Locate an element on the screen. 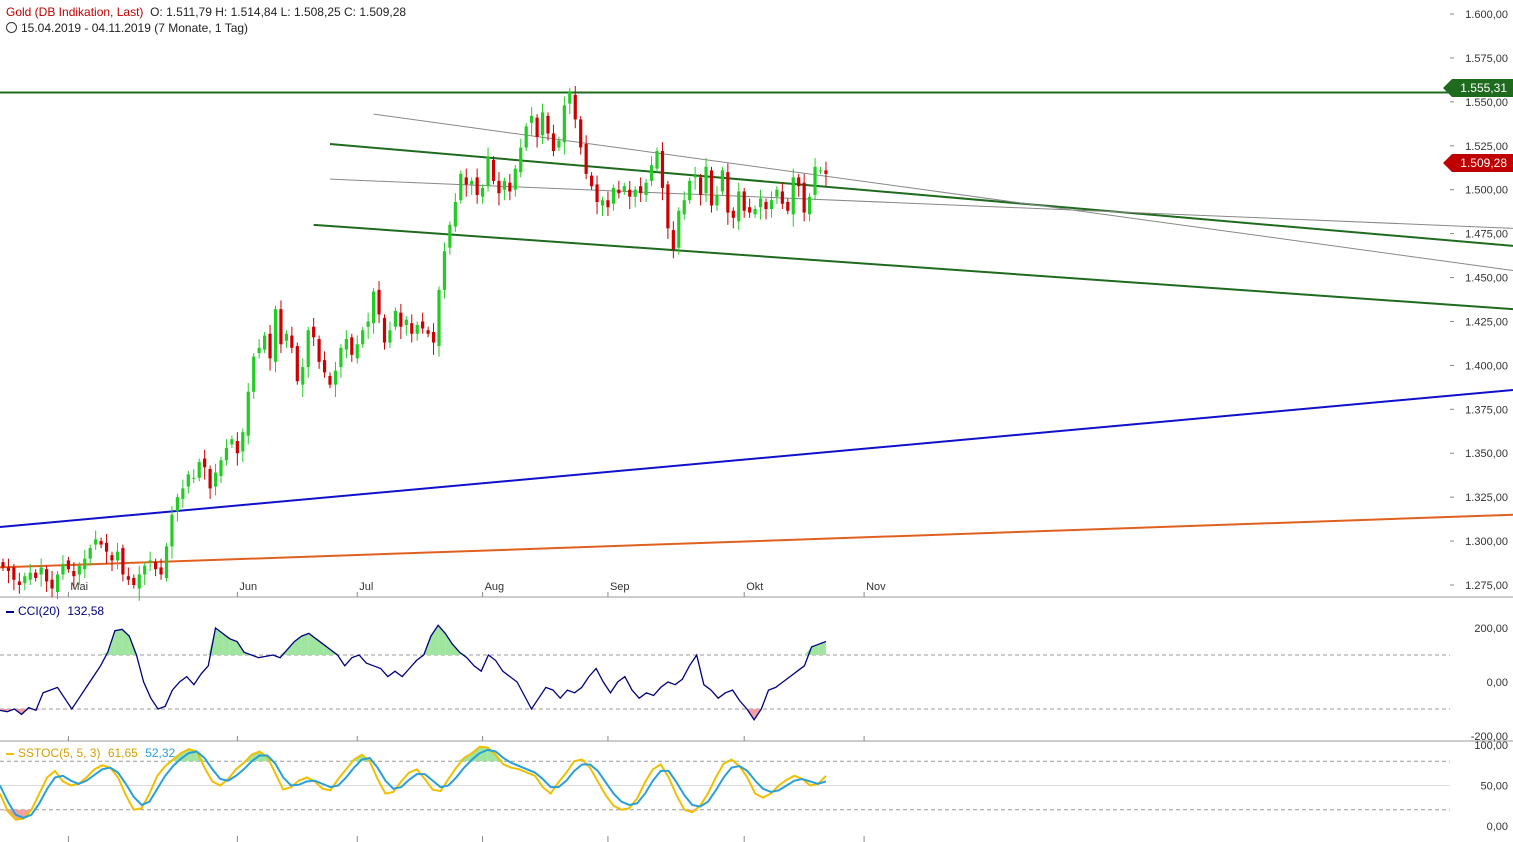 This screenshot has width=1513, height=842. x-tick-label: Aug is located at coordinates (495, 587).